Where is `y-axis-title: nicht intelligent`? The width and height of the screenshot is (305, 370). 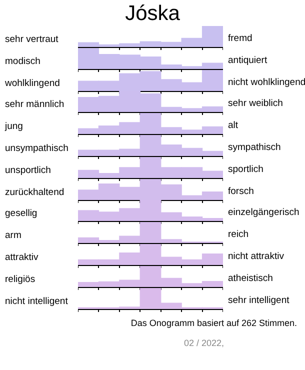
y-axis-title: nicht intelligent is located at coordinates (36, 301).